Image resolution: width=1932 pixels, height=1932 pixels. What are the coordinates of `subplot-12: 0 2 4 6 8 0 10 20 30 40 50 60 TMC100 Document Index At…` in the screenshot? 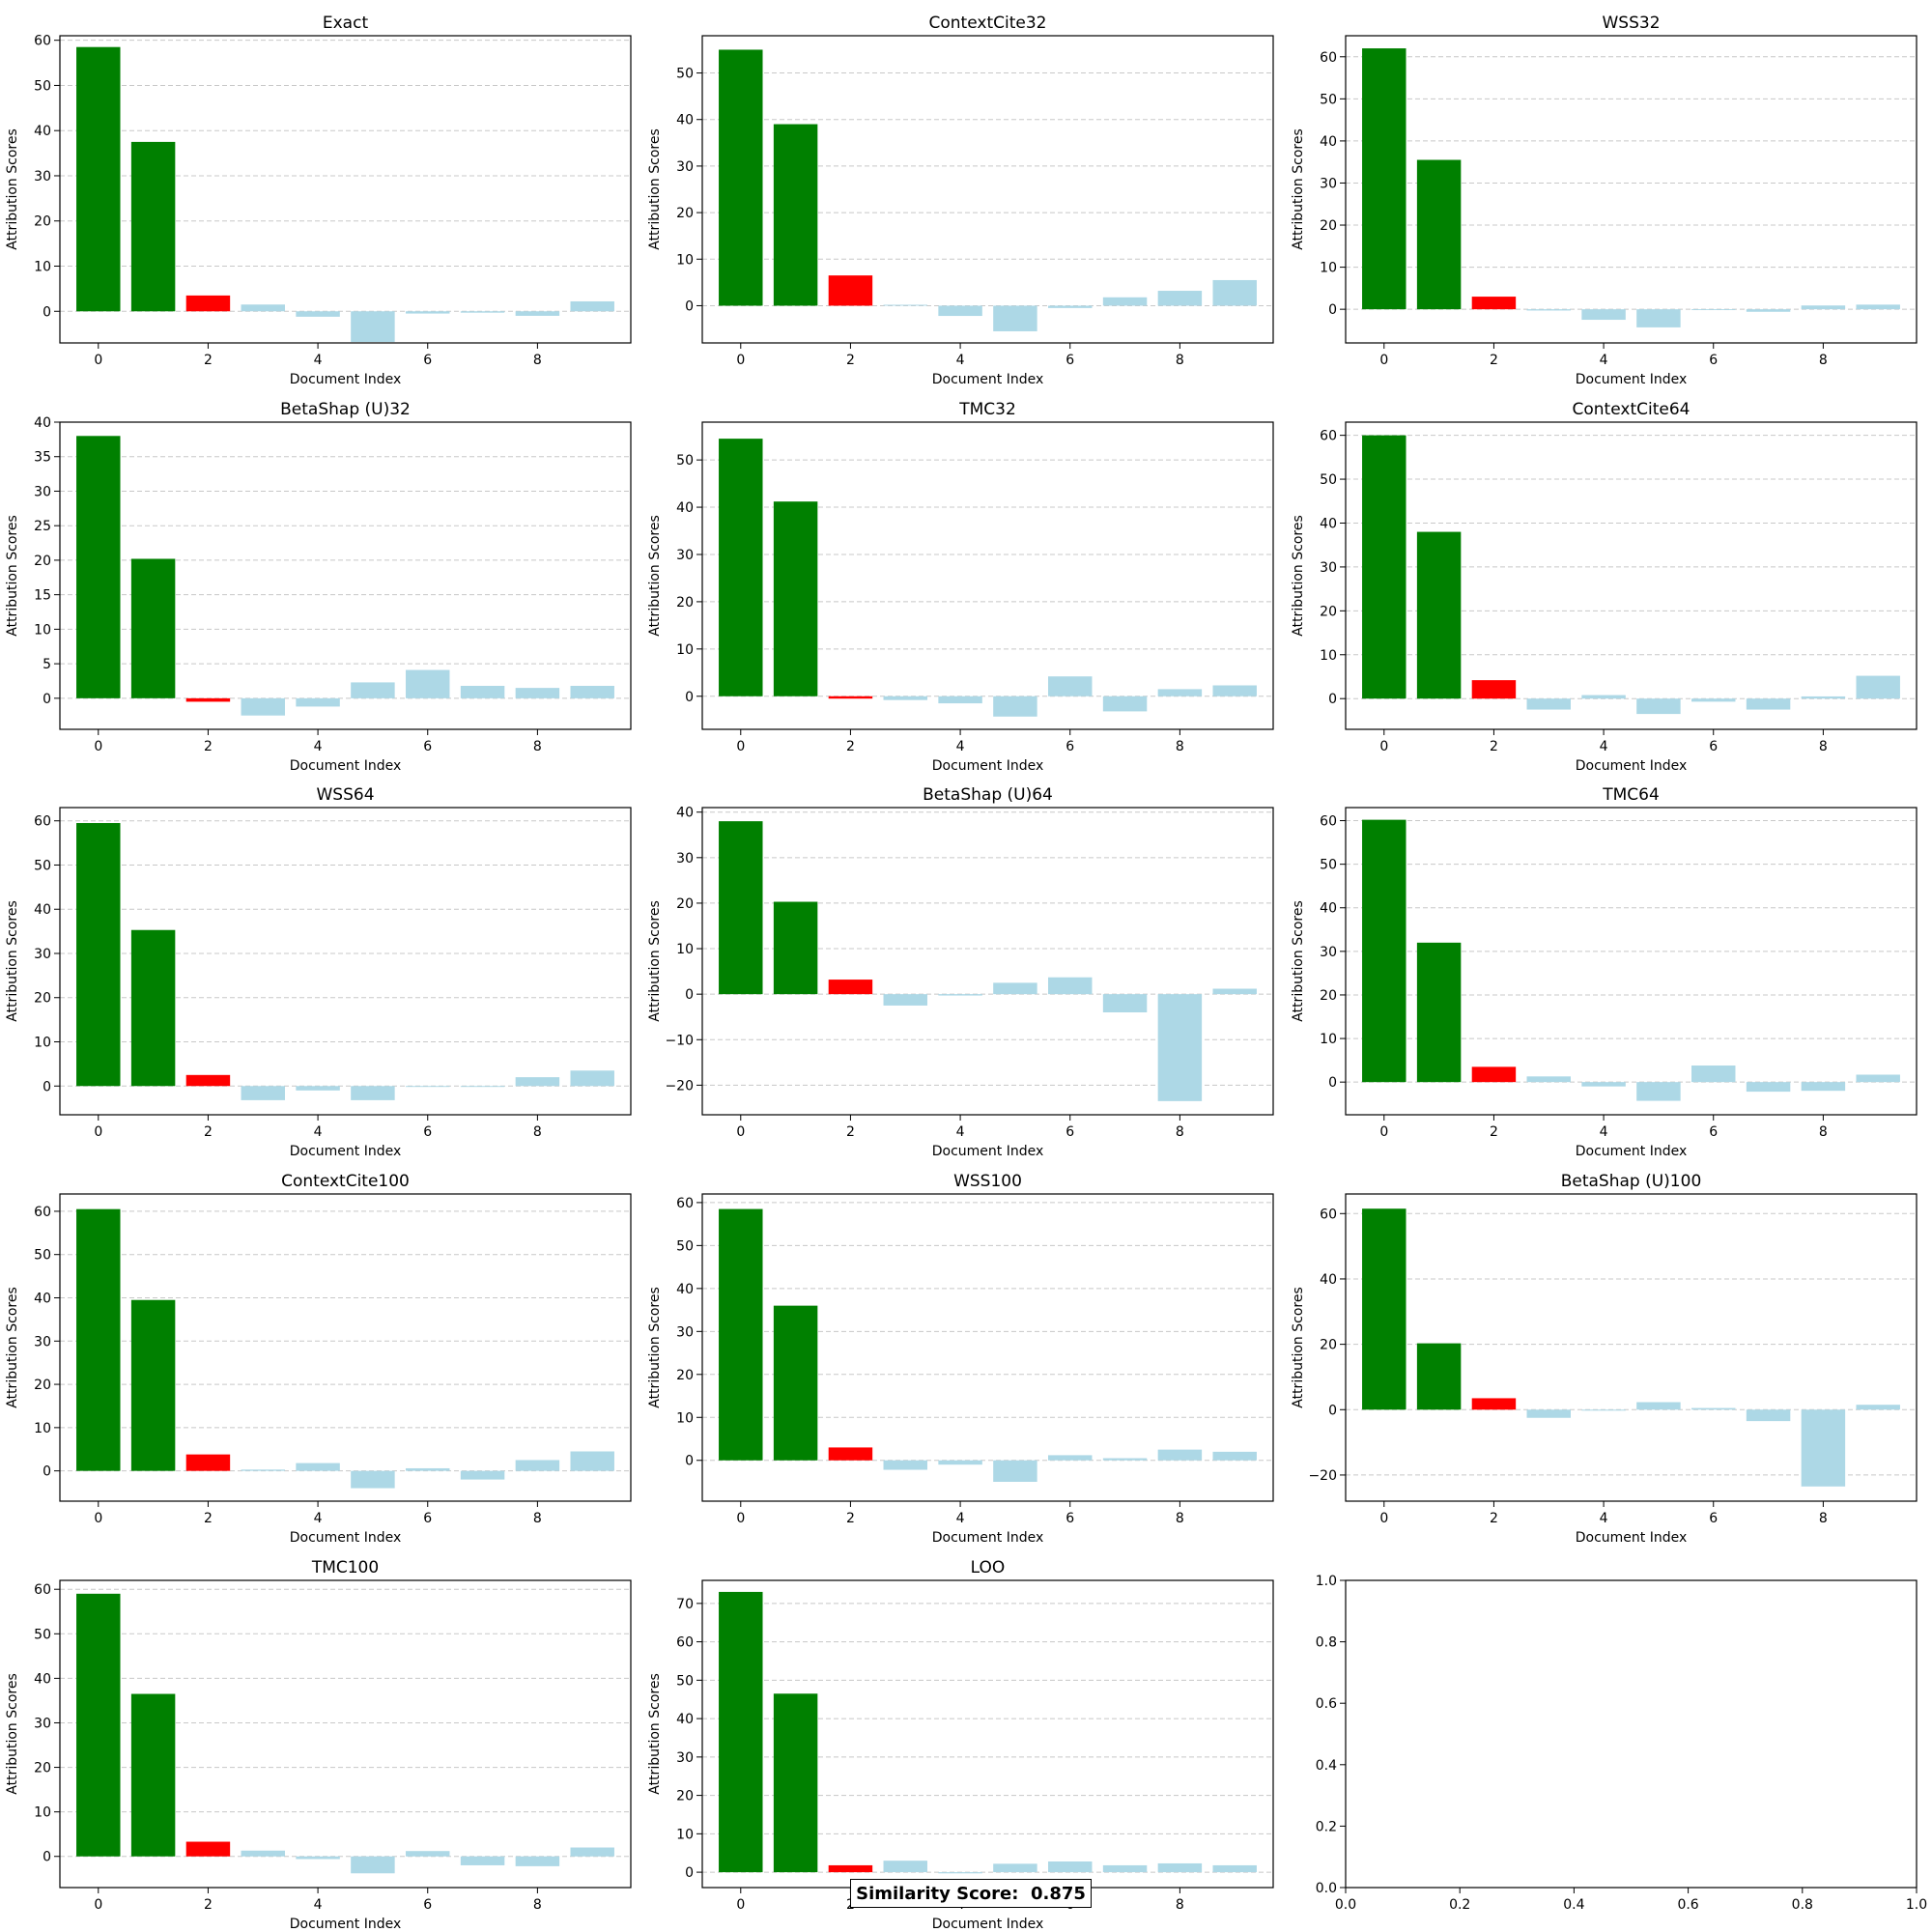 It's located at (318, 1745).